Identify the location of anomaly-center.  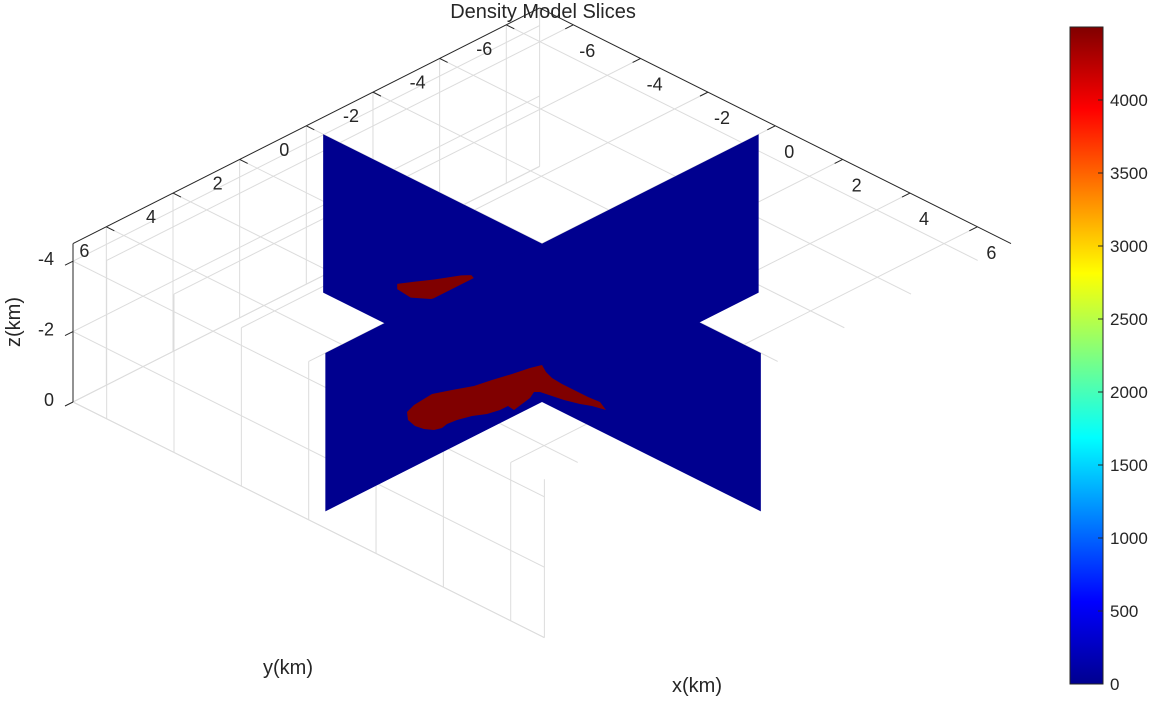
(506, 397).